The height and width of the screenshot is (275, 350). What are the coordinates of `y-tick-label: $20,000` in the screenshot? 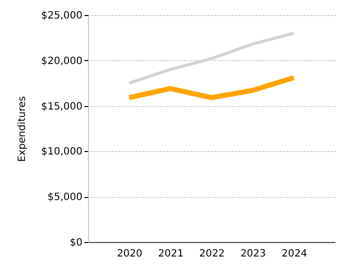 It's located at (61, 61).